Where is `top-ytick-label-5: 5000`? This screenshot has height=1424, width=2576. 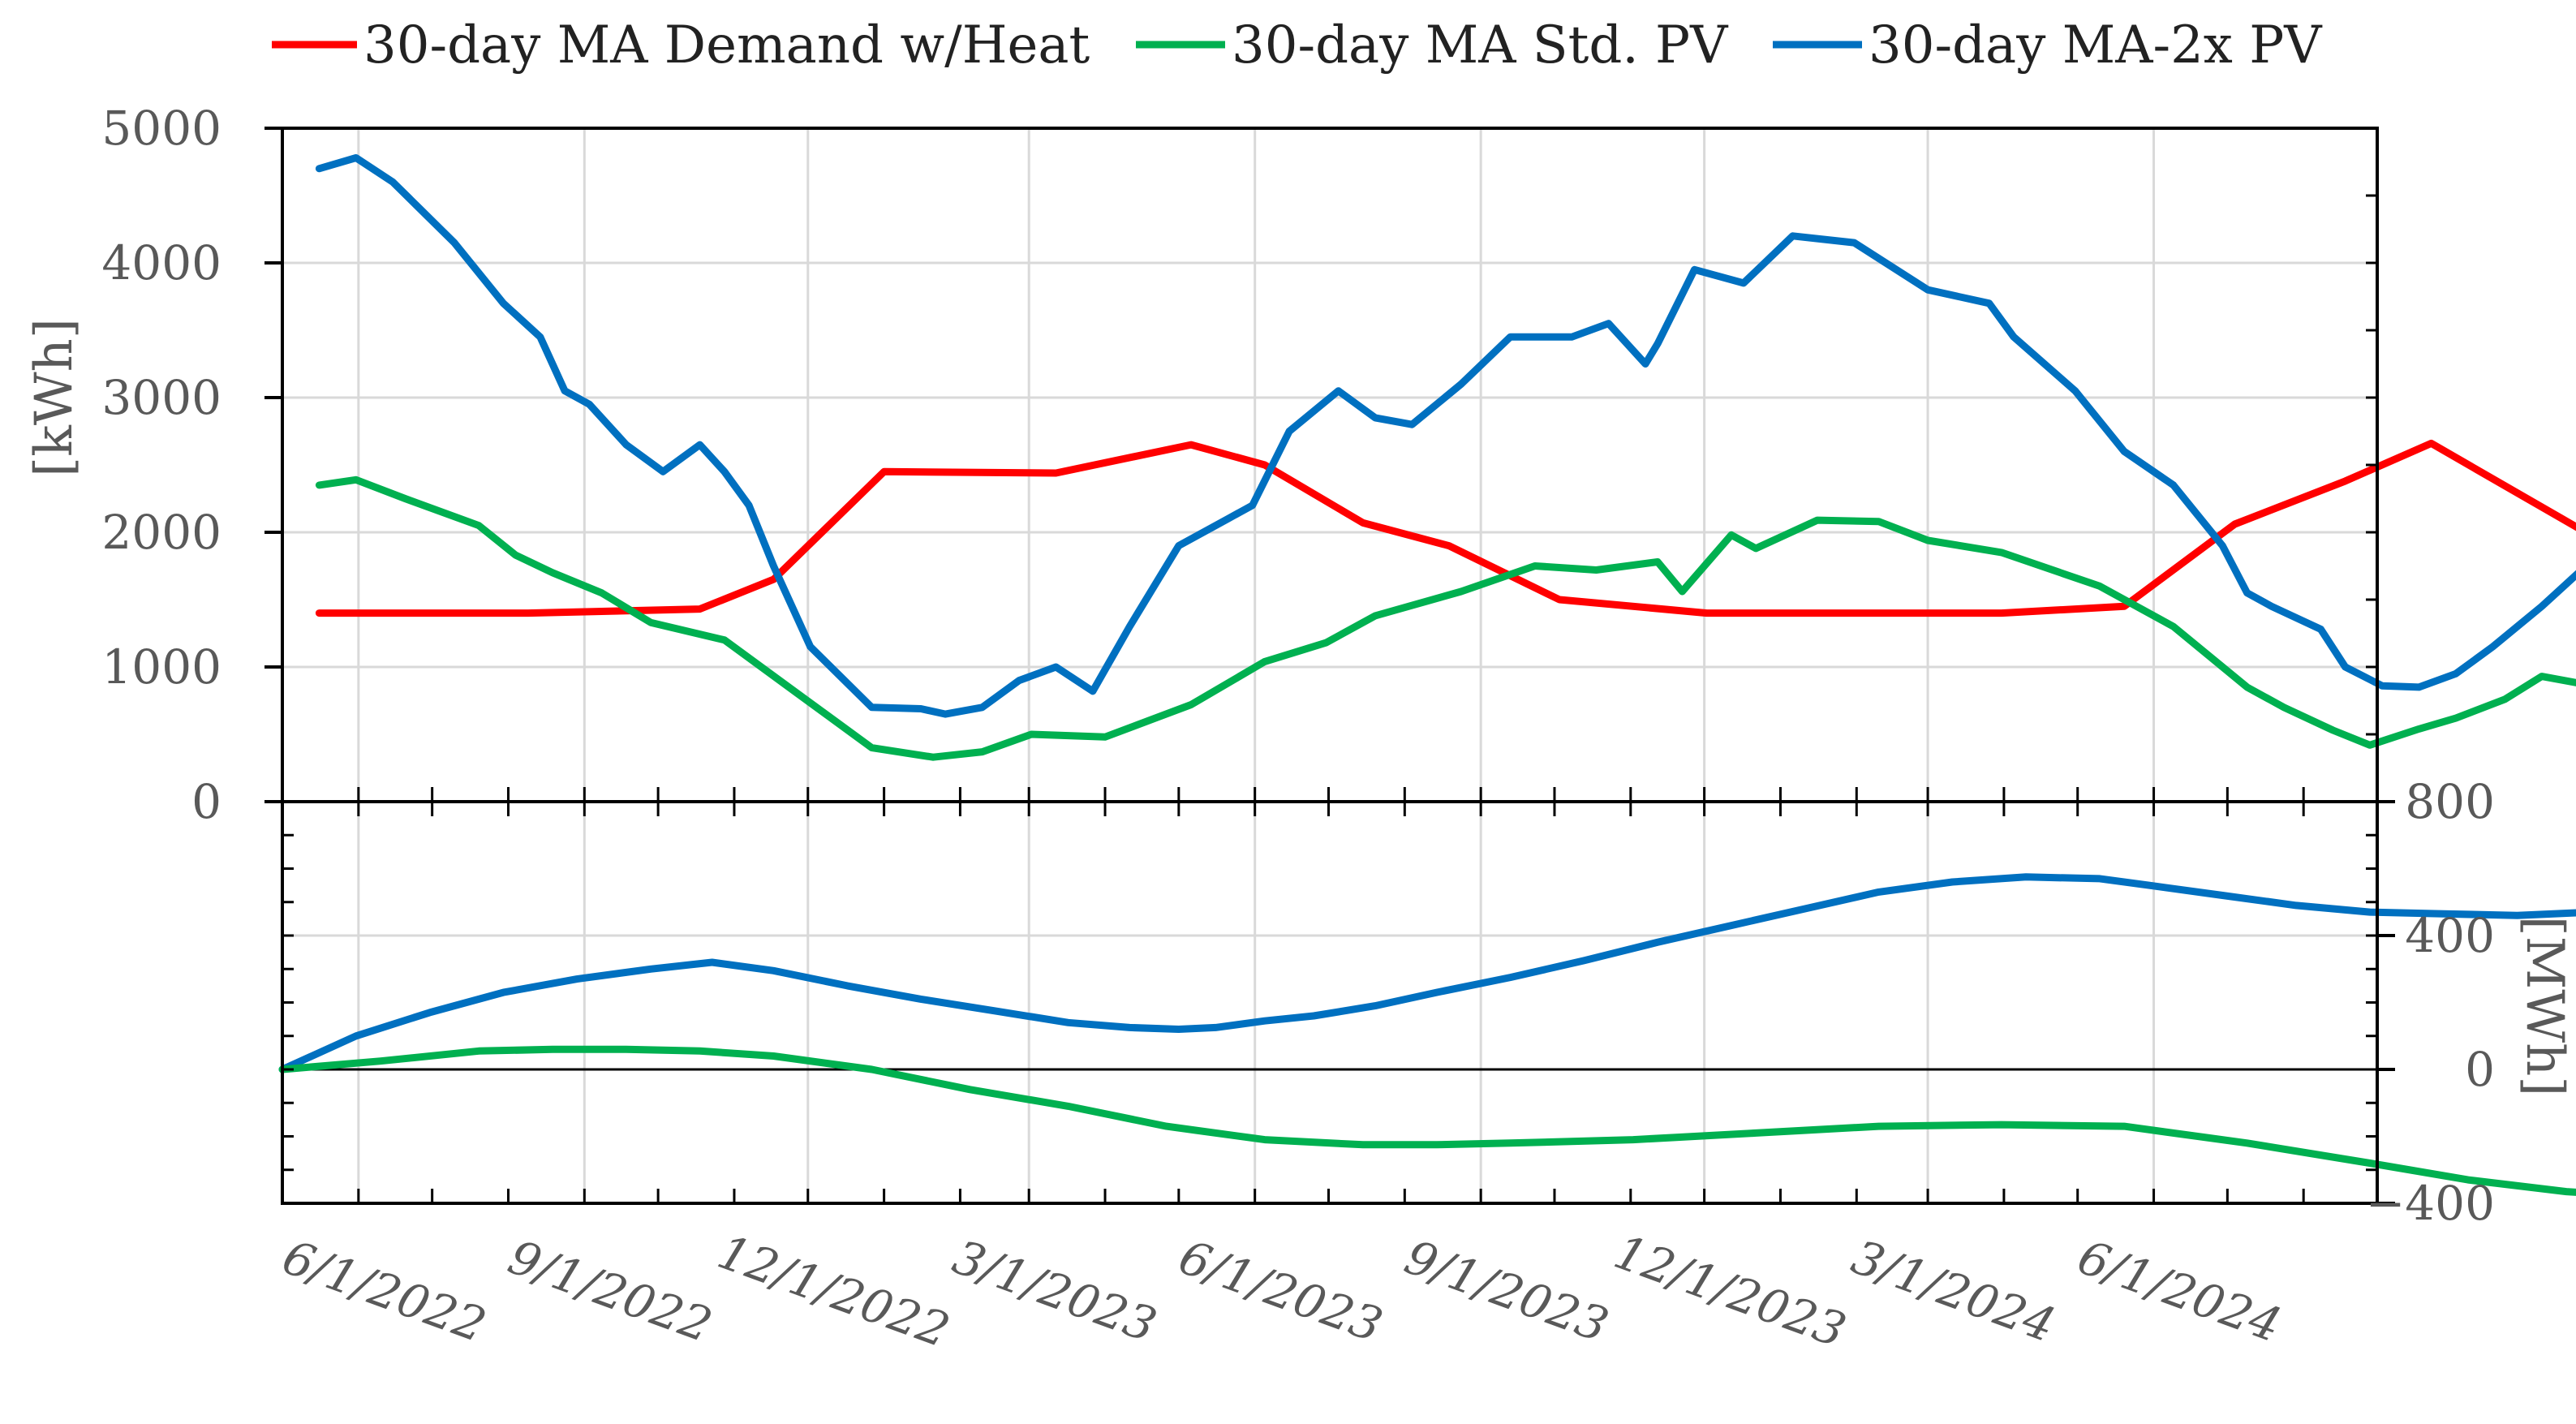
top-ytick-label-5: 5000 is located at coordinates (161, 128).